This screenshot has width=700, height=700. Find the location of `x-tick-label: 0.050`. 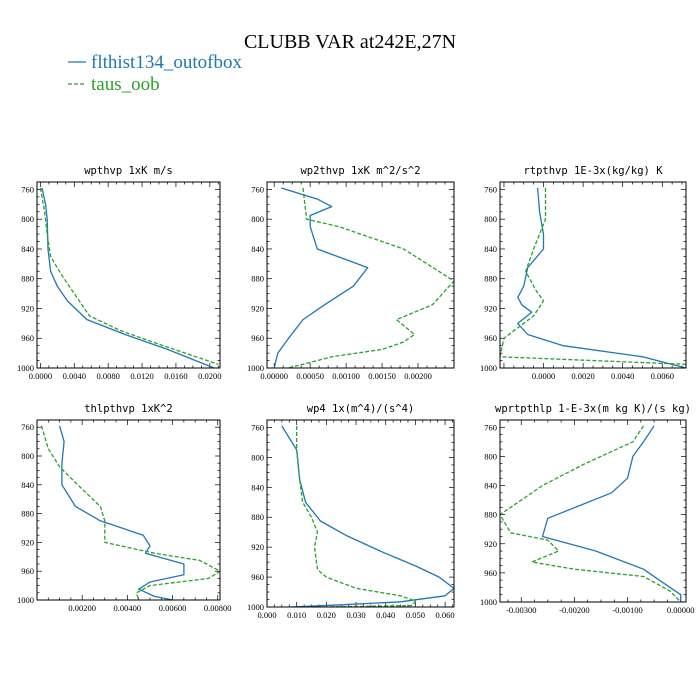

x-tick-label: 0.050 is located at coordinates (415, 615).